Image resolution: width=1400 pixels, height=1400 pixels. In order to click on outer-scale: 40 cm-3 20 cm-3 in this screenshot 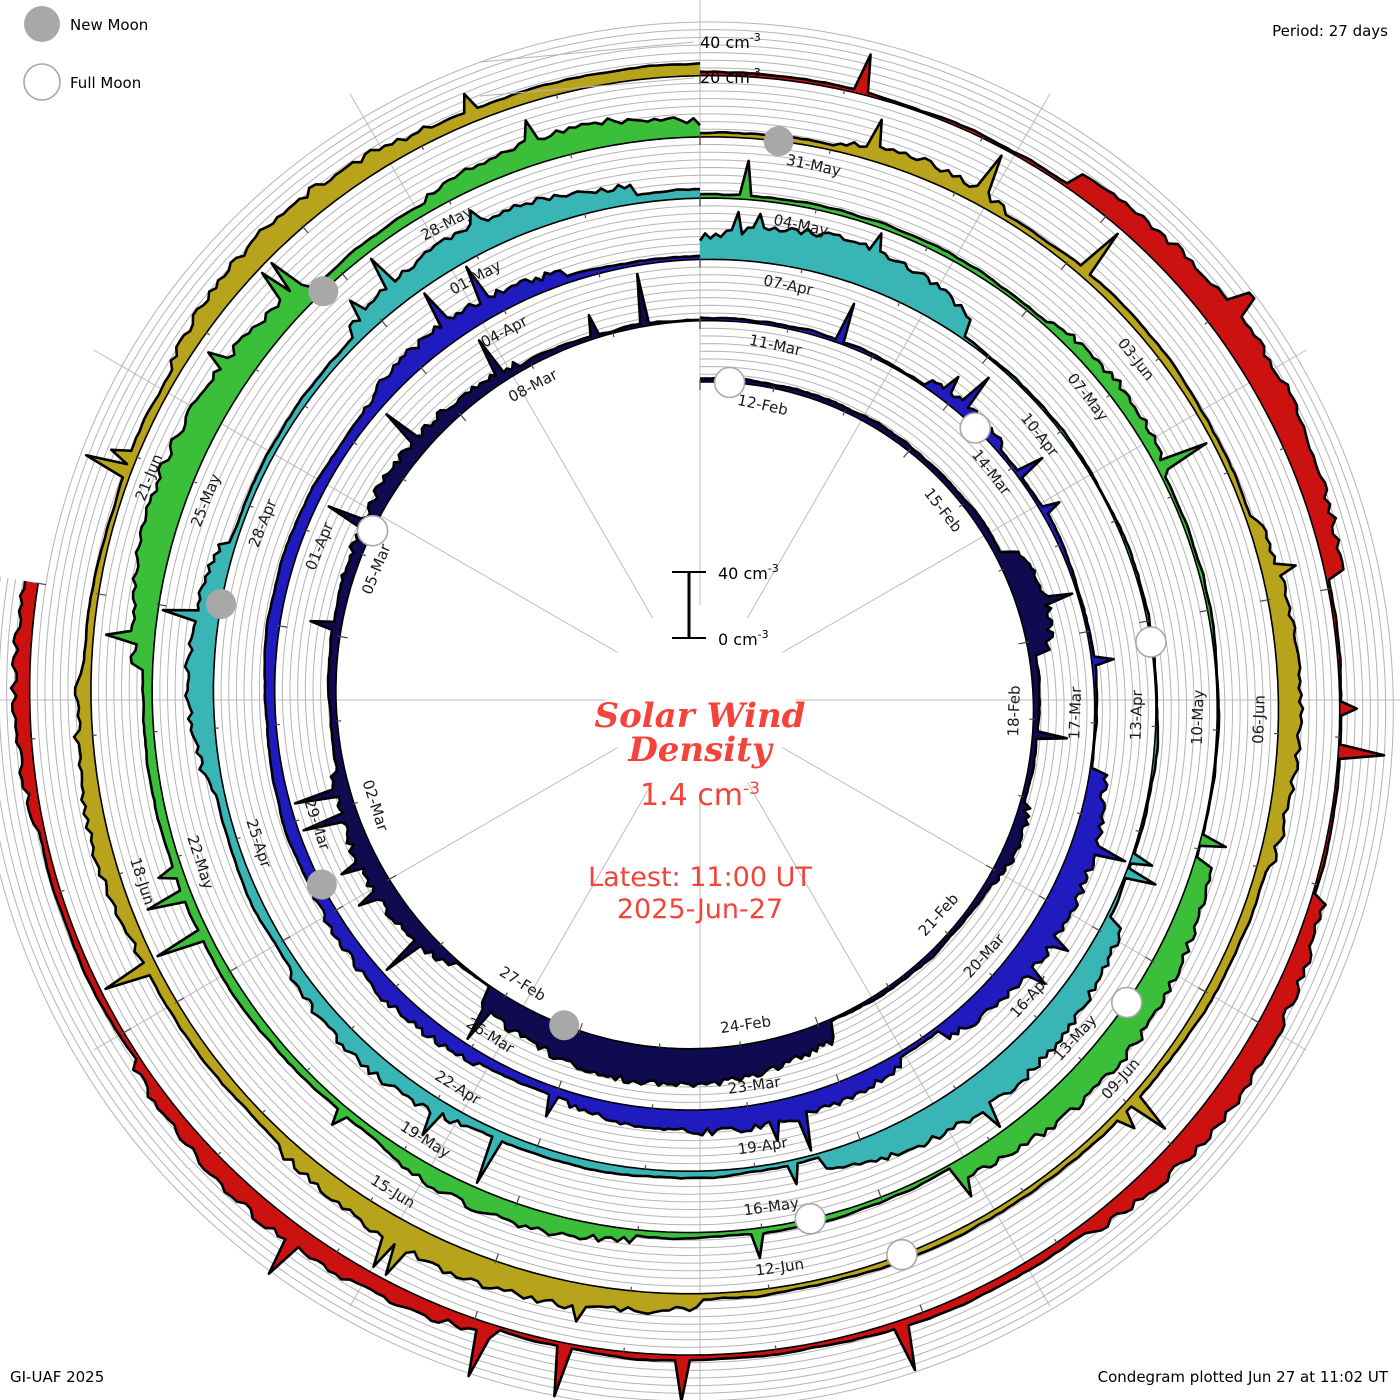, I will do `click(620, 64)`.